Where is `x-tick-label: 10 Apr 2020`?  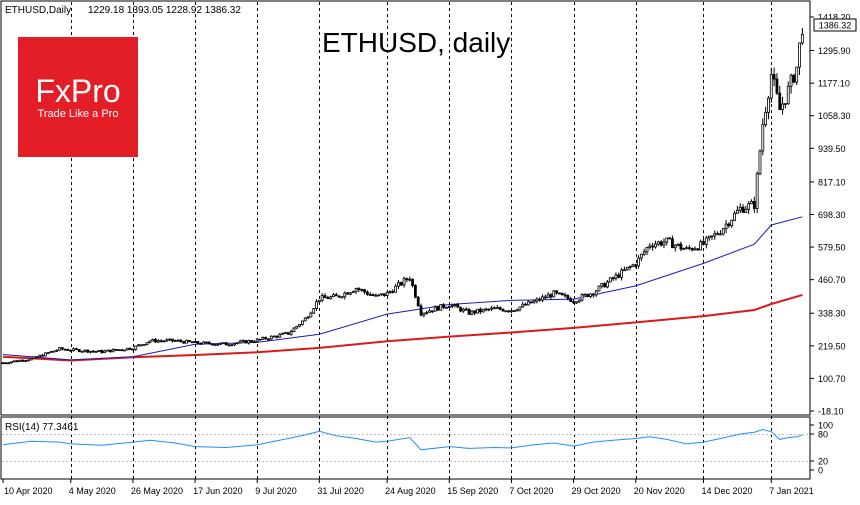
x-tick-label: 10 Apr 2020 is located at coordinates (28, 491).